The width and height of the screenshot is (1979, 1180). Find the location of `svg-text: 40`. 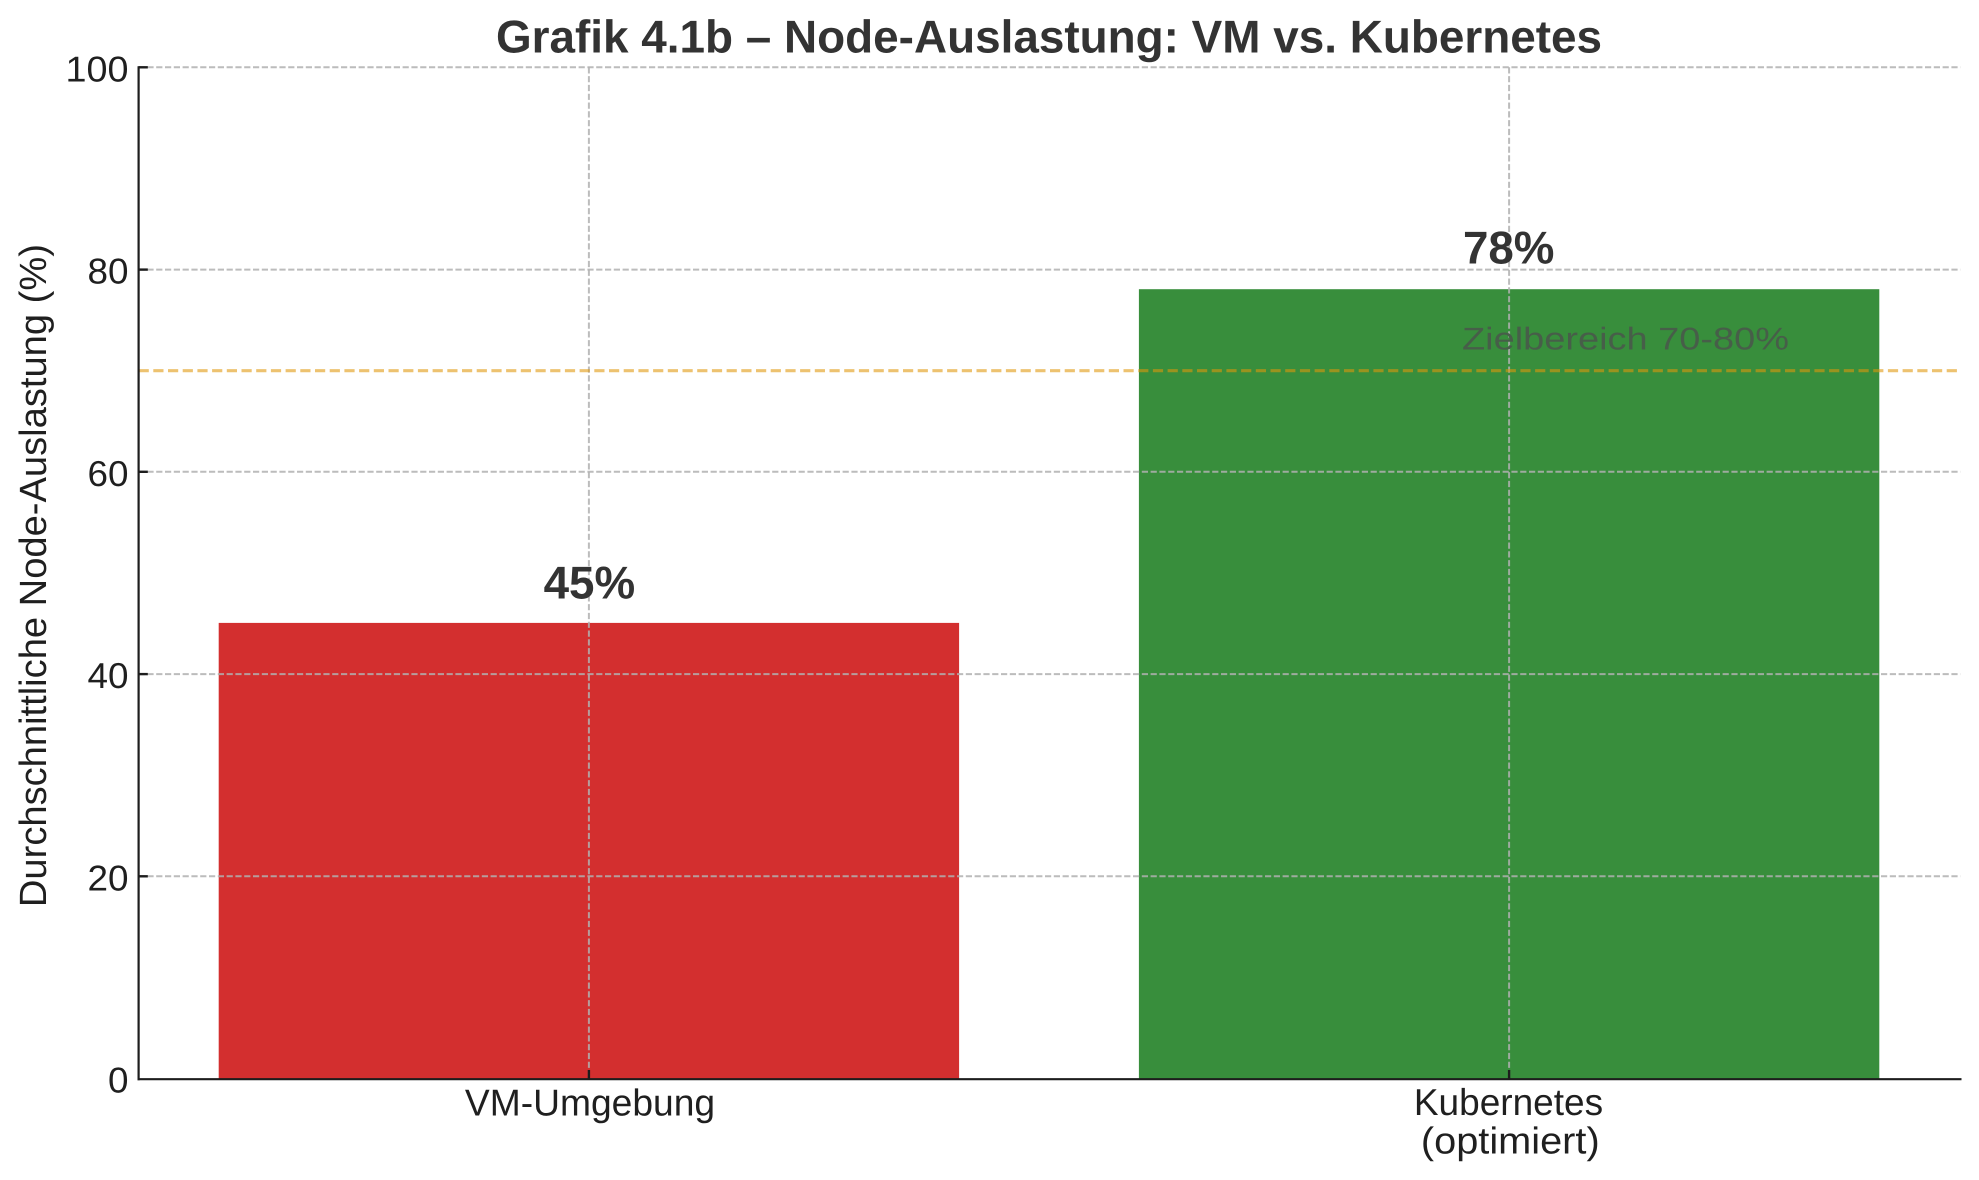

svg-text: 40 is located at coordinates (108, 675).